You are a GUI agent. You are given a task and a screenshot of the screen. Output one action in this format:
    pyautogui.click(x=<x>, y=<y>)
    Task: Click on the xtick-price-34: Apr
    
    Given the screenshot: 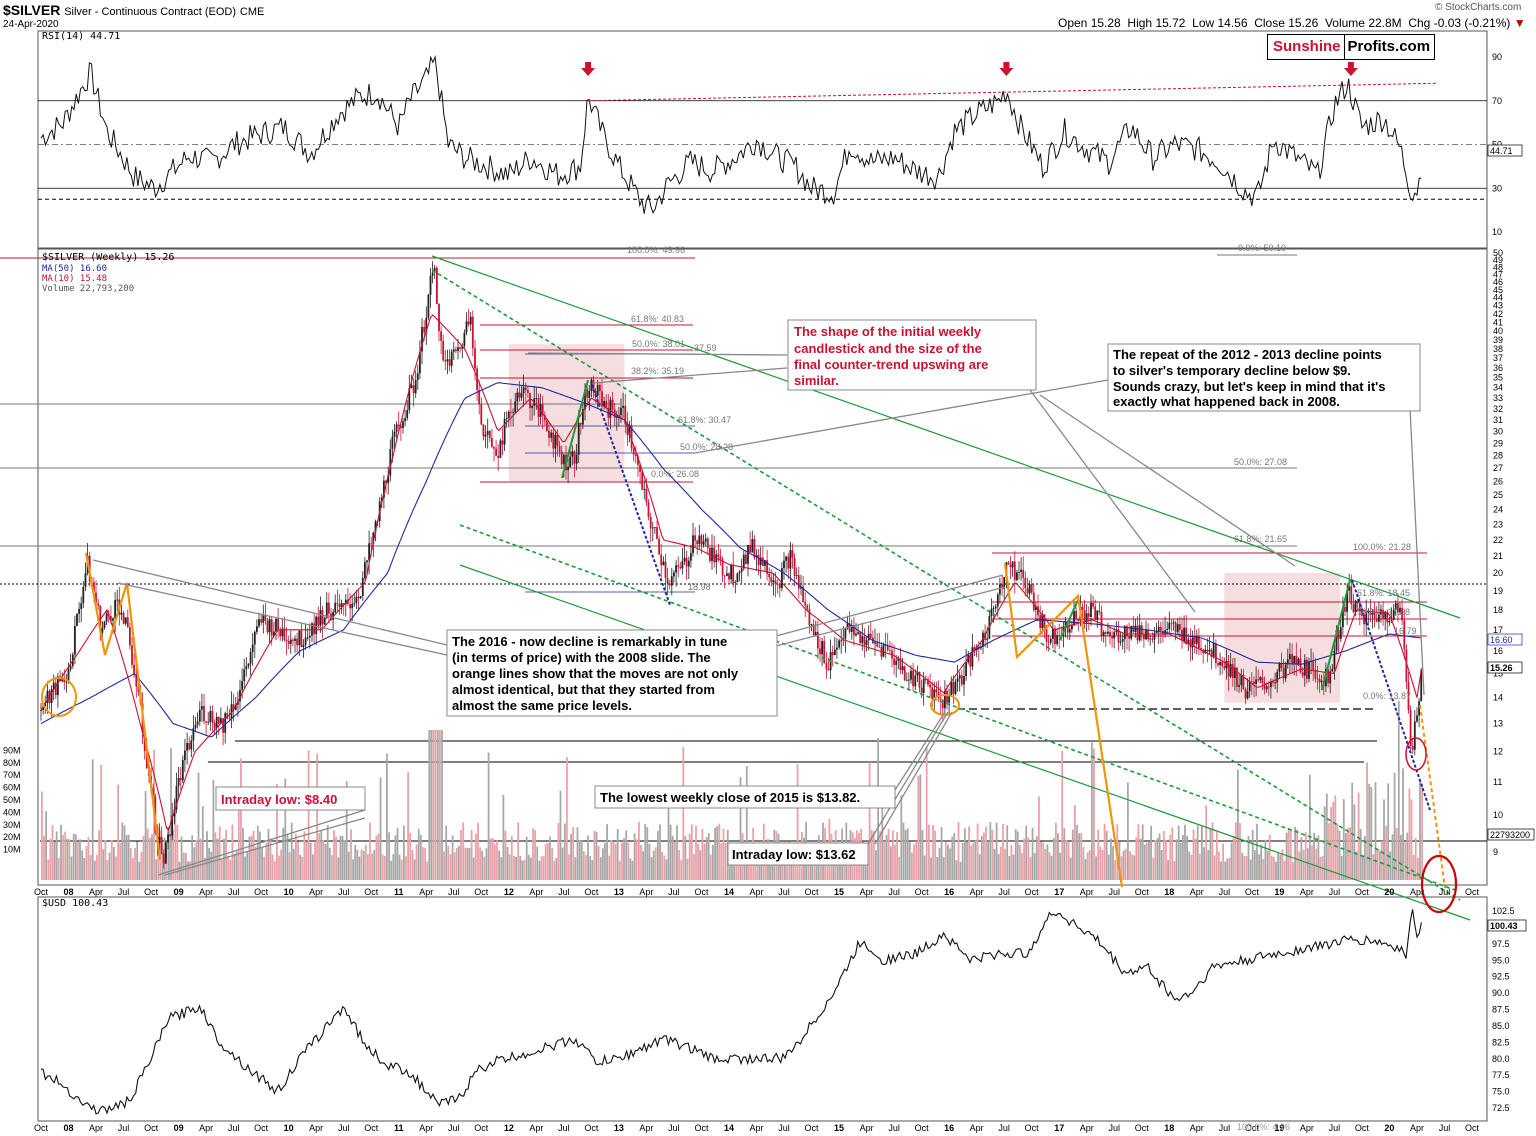 What is the action you would take?
    pyautogui.click(x=977, y=892)
    